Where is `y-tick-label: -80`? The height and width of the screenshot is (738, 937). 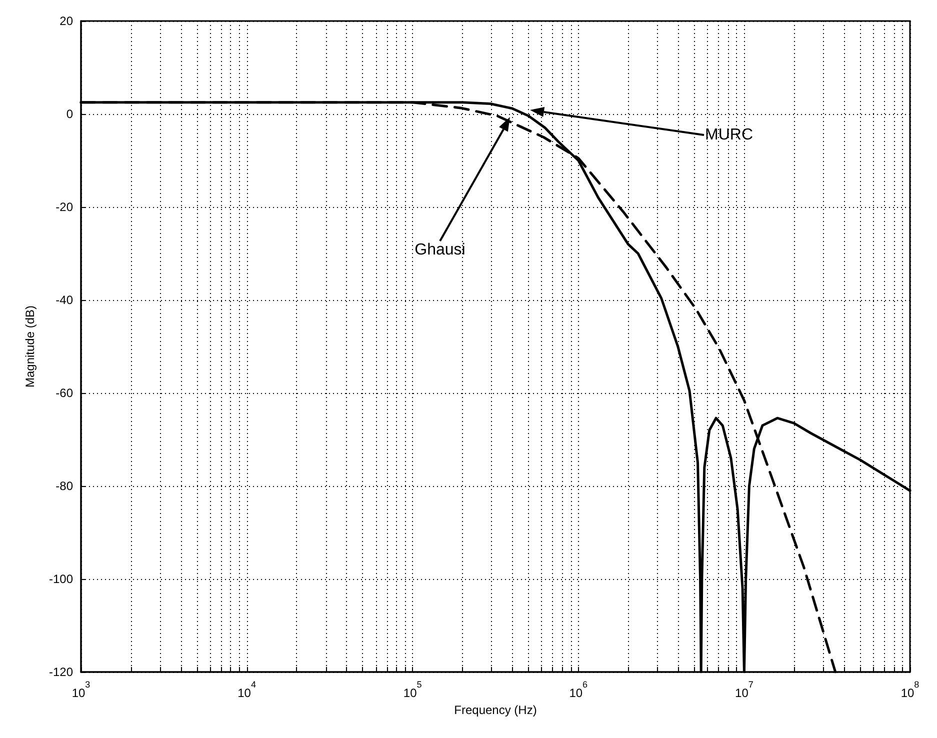 y-tick-label: -80 is located at coordinates (65, 486).